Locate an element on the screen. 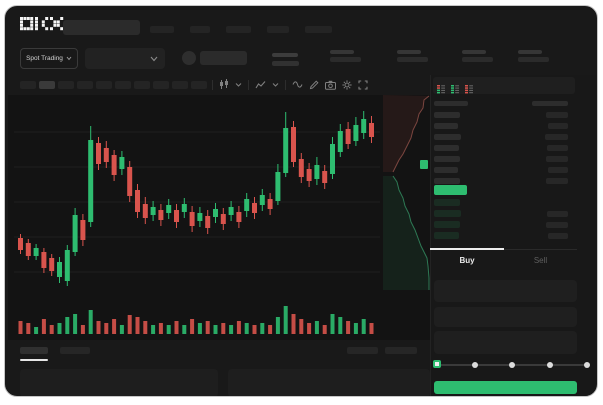  camera-icon is located at coordinates (330, 85).